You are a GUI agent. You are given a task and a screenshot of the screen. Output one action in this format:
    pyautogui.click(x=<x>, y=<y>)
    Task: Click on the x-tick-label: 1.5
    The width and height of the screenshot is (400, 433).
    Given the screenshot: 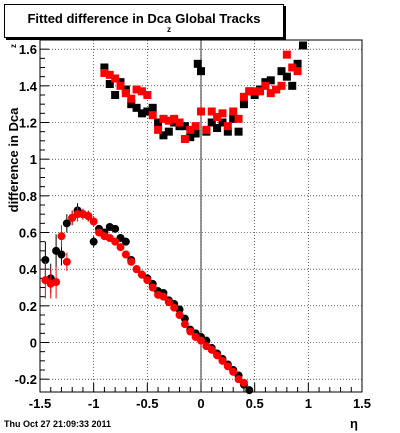 What is the action you would take?
    pyautogui.click(x=362, y=403)
    